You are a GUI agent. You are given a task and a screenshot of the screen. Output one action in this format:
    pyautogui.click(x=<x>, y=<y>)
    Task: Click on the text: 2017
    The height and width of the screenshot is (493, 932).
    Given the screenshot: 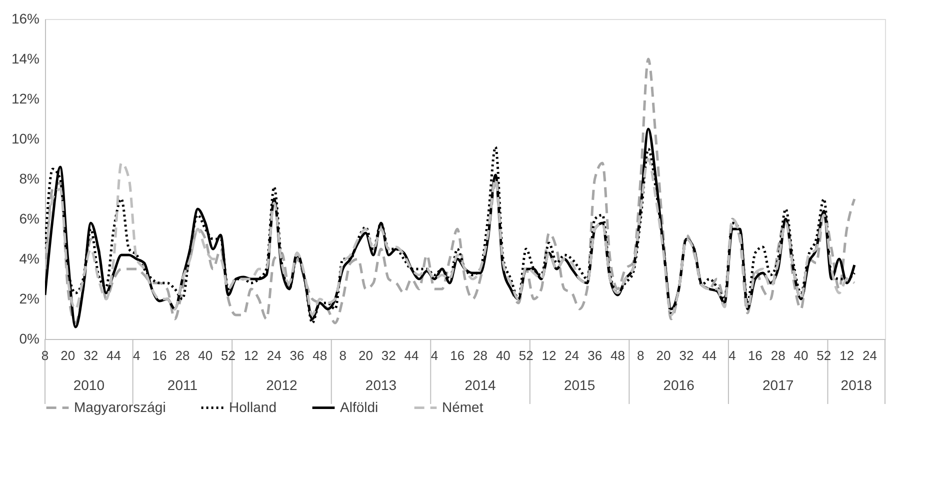 What is the action you would take?
    pyautogui.click(x=778, y=385)
    